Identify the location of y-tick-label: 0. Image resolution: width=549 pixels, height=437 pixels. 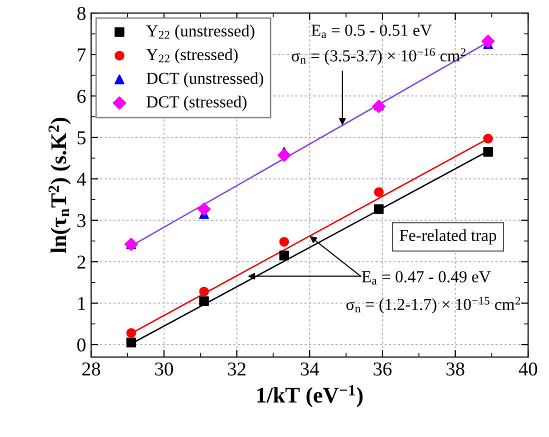
(81, 345).